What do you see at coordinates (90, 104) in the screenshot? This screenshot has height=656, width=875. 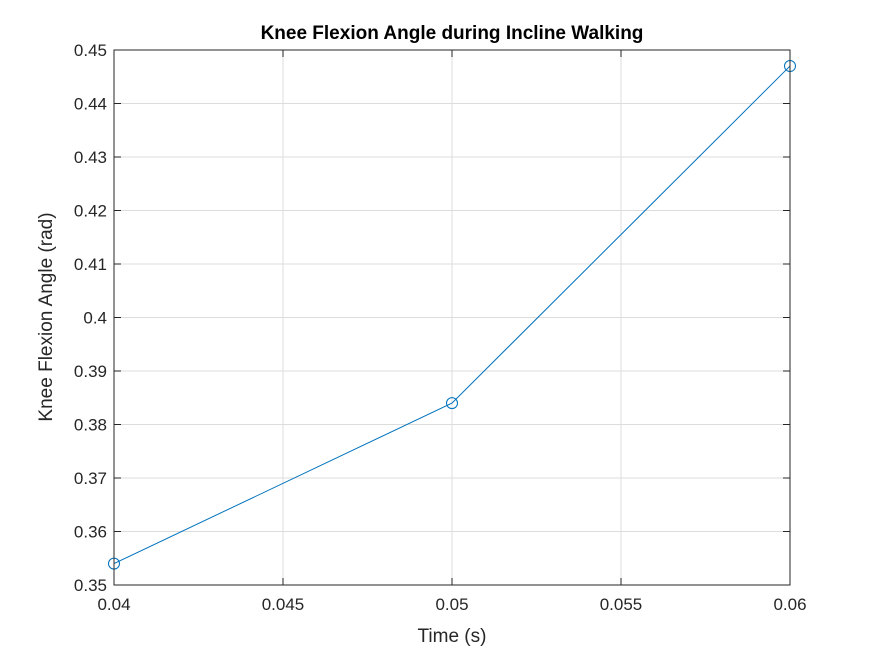 I see `y-tick-label: 0.44` at bounding box center [90, 104].